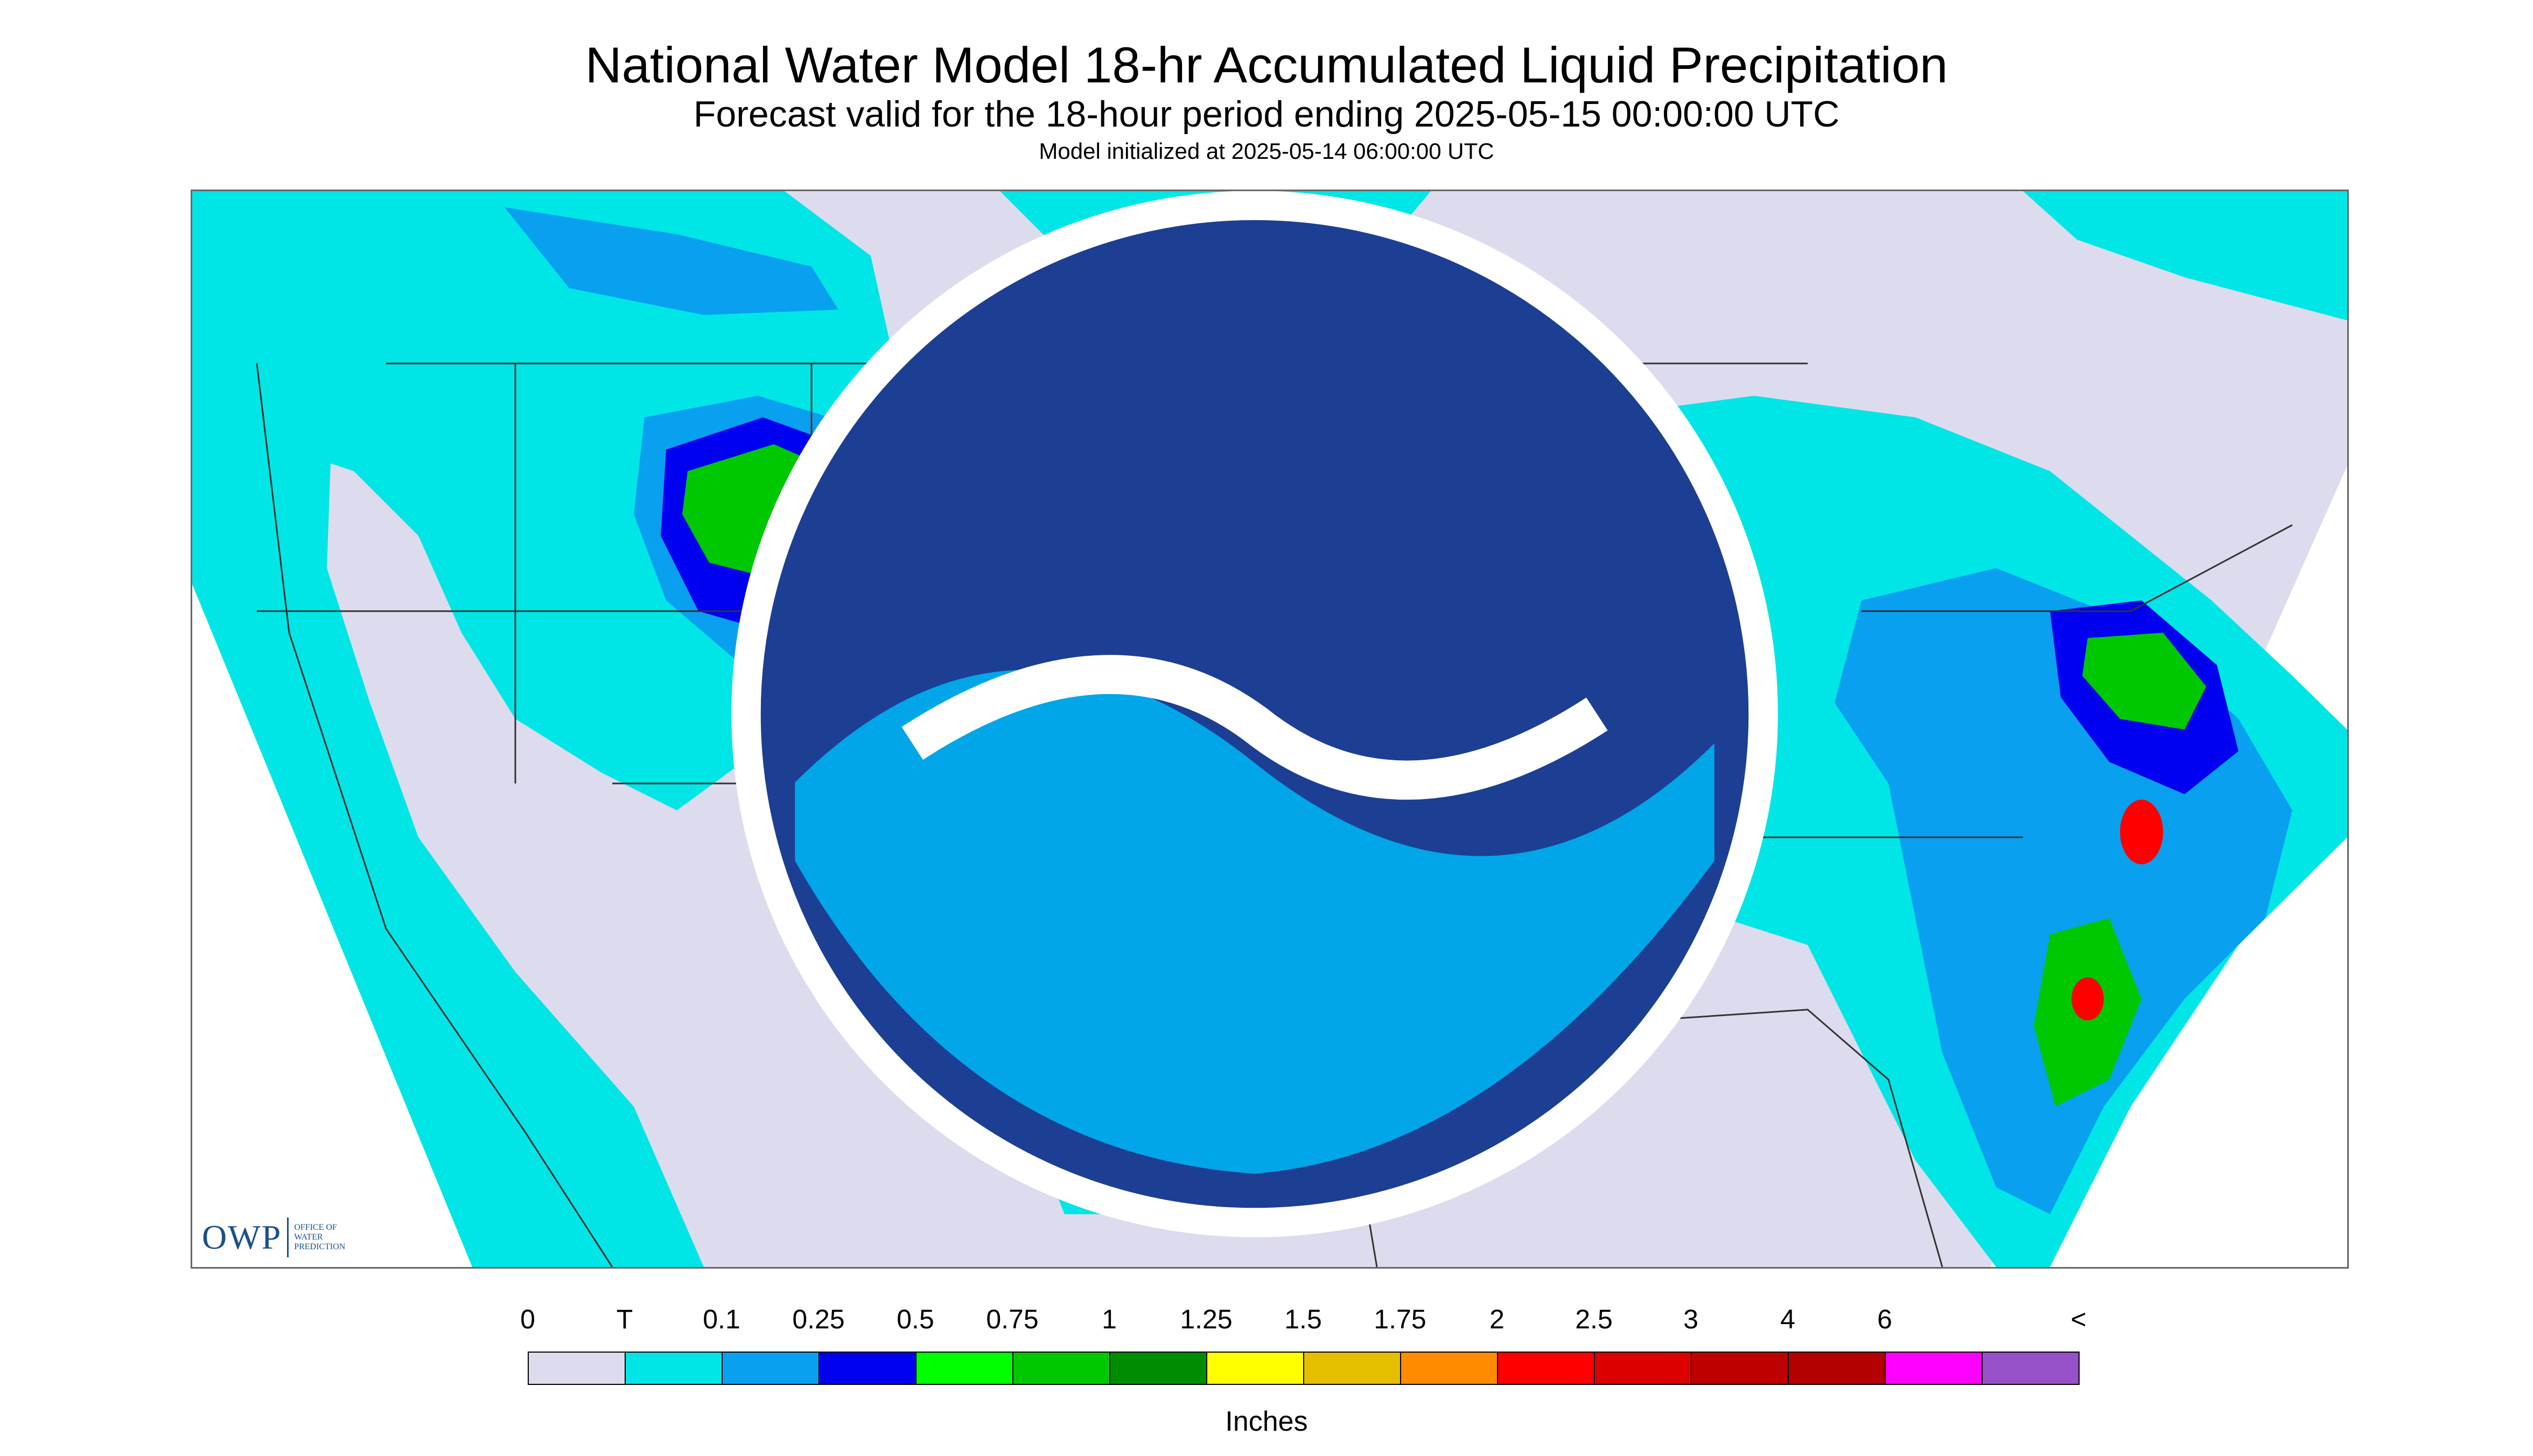 The width and height of the screenshot is (2533, 1456). Describe the element at coordinates (1691, 1319) in the screenshot. I see `legend-label: 3` at that location.